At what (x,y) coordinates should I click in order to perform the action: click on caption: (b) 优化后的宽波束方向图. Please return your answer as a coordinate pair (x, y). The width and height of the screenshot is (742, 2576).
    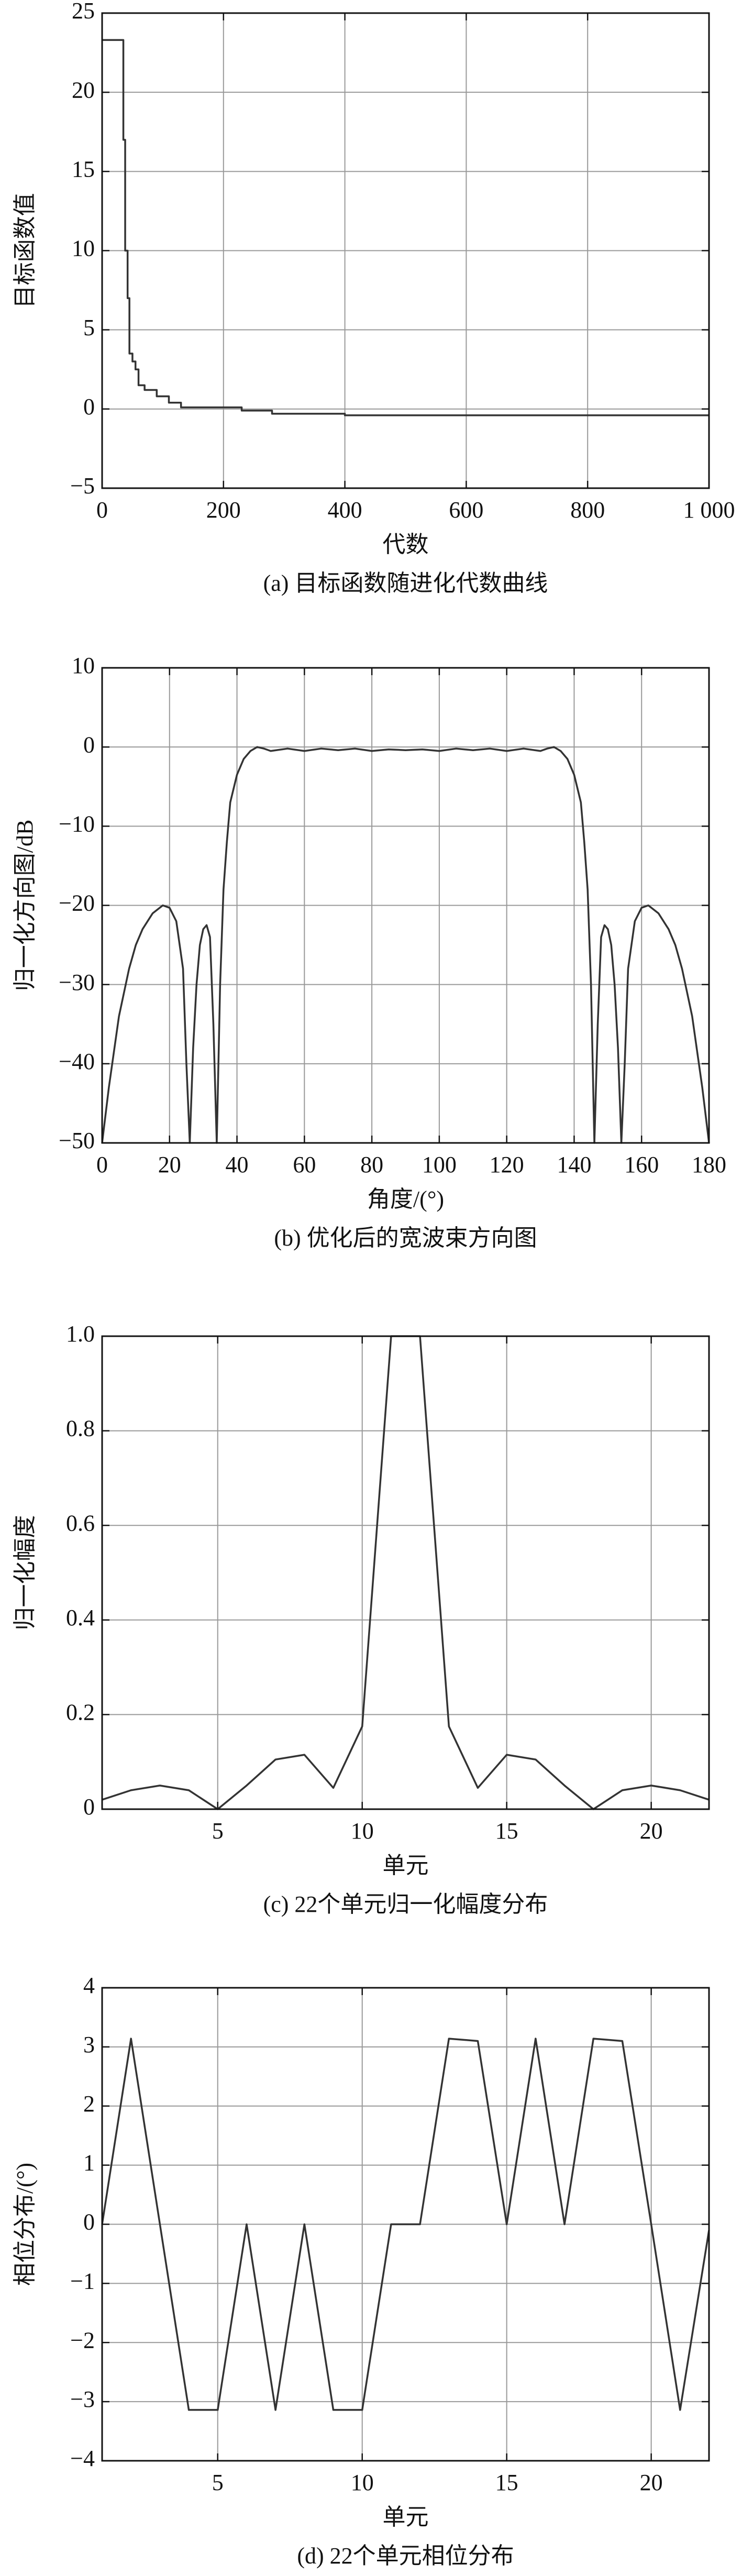
    Looking at the image, I should click on (405, 1238).